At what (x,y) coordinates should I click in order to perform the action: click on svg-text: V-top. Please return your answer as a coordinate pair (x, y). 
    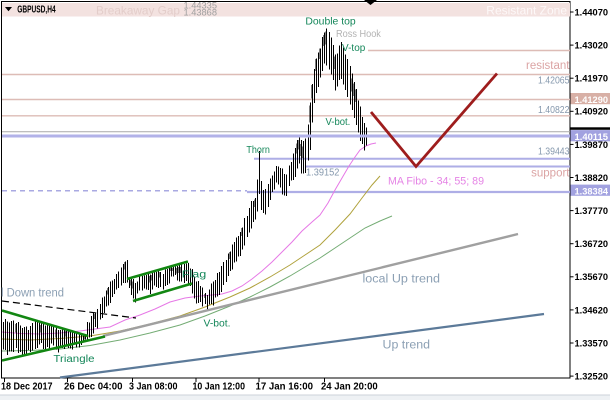
    Looking at the image, I should click on (354, 48).